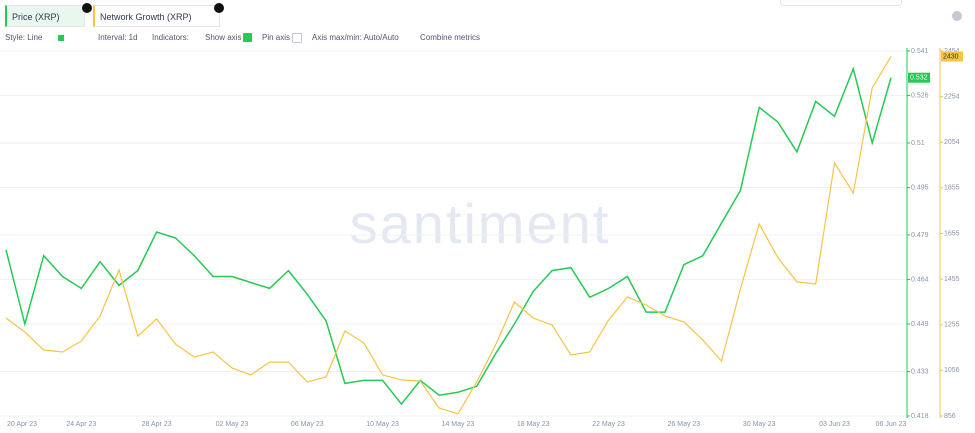 This screenshot has height=433, width=975. I want to click on y2-tick-label: 1655, so click(952, 233).